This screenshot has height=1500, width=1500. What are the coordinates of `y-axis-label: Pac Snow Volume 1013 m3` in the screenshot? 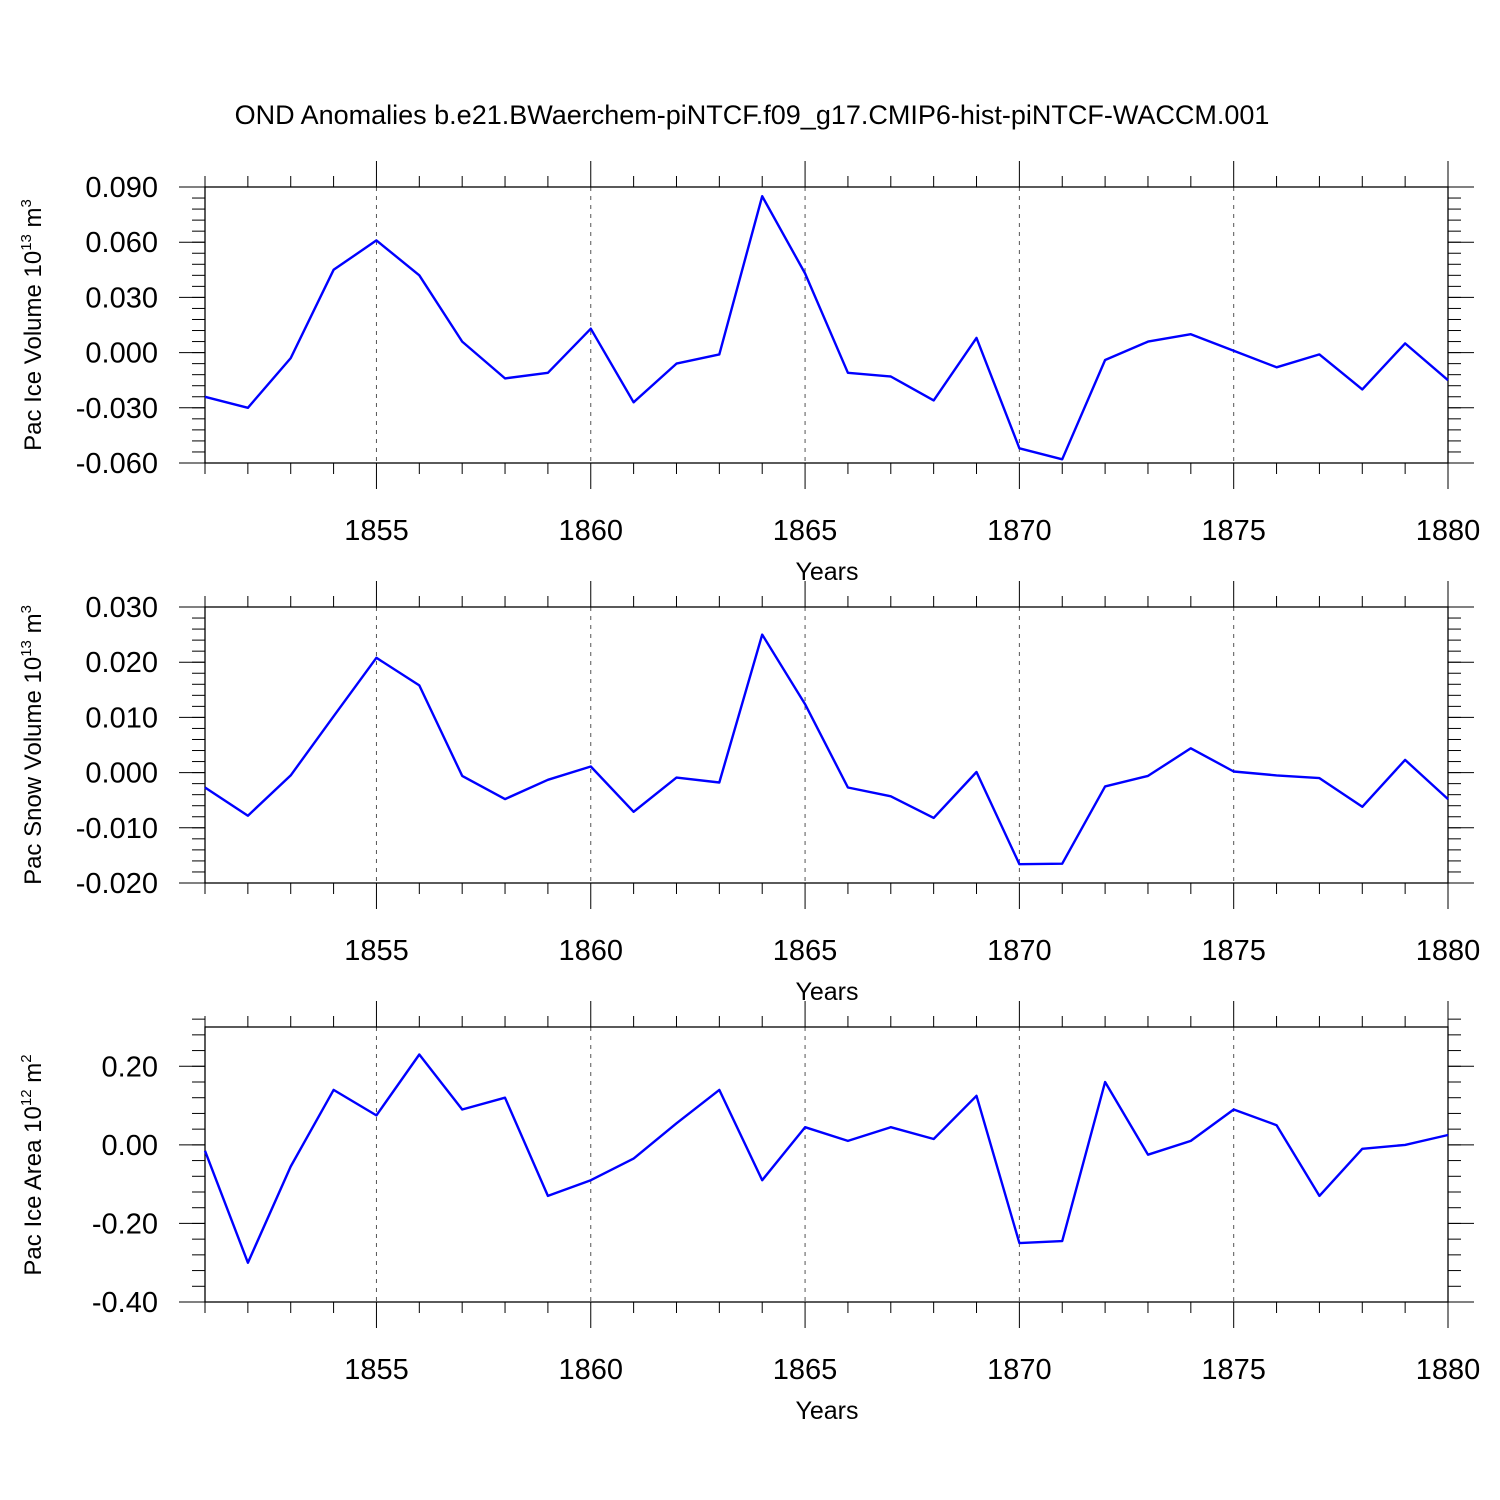 It's located at (32, 745).